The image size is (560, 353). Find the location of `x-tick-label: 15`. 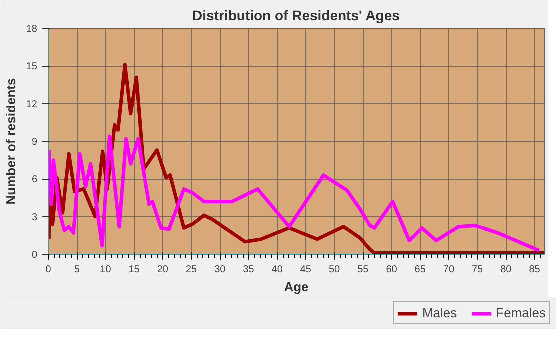

x-tick-label: 15 is located at coordinates (134, 270).